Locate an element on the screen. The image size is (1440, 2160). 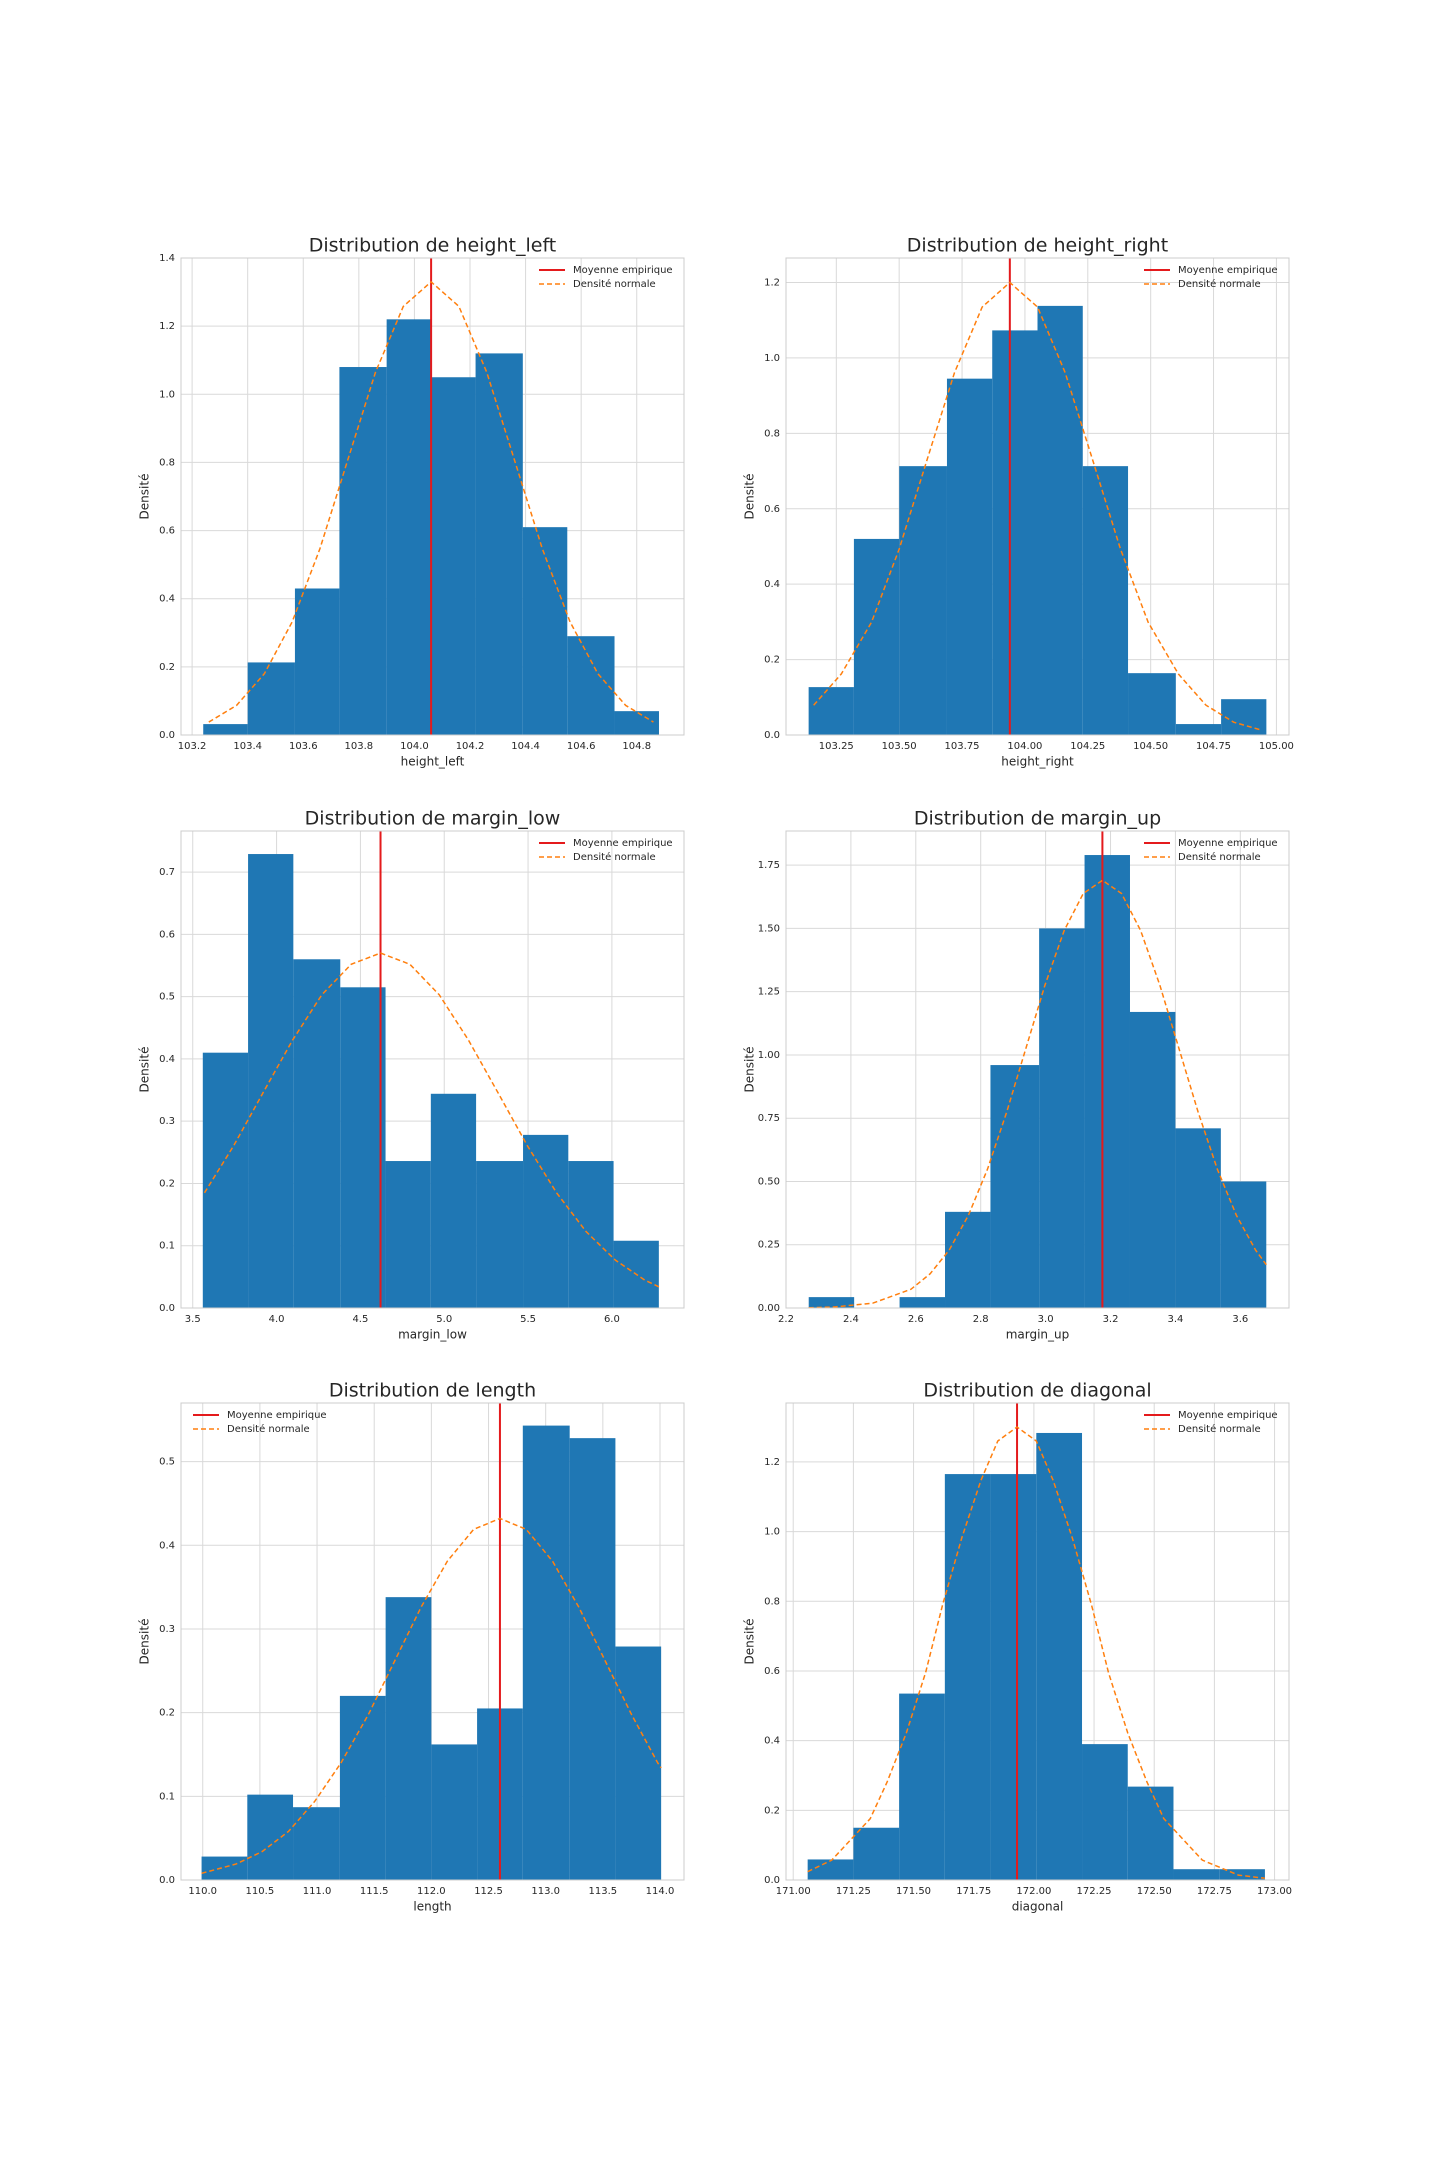
y-tick-label: 0.50 is located at coordinates (769, 1181).